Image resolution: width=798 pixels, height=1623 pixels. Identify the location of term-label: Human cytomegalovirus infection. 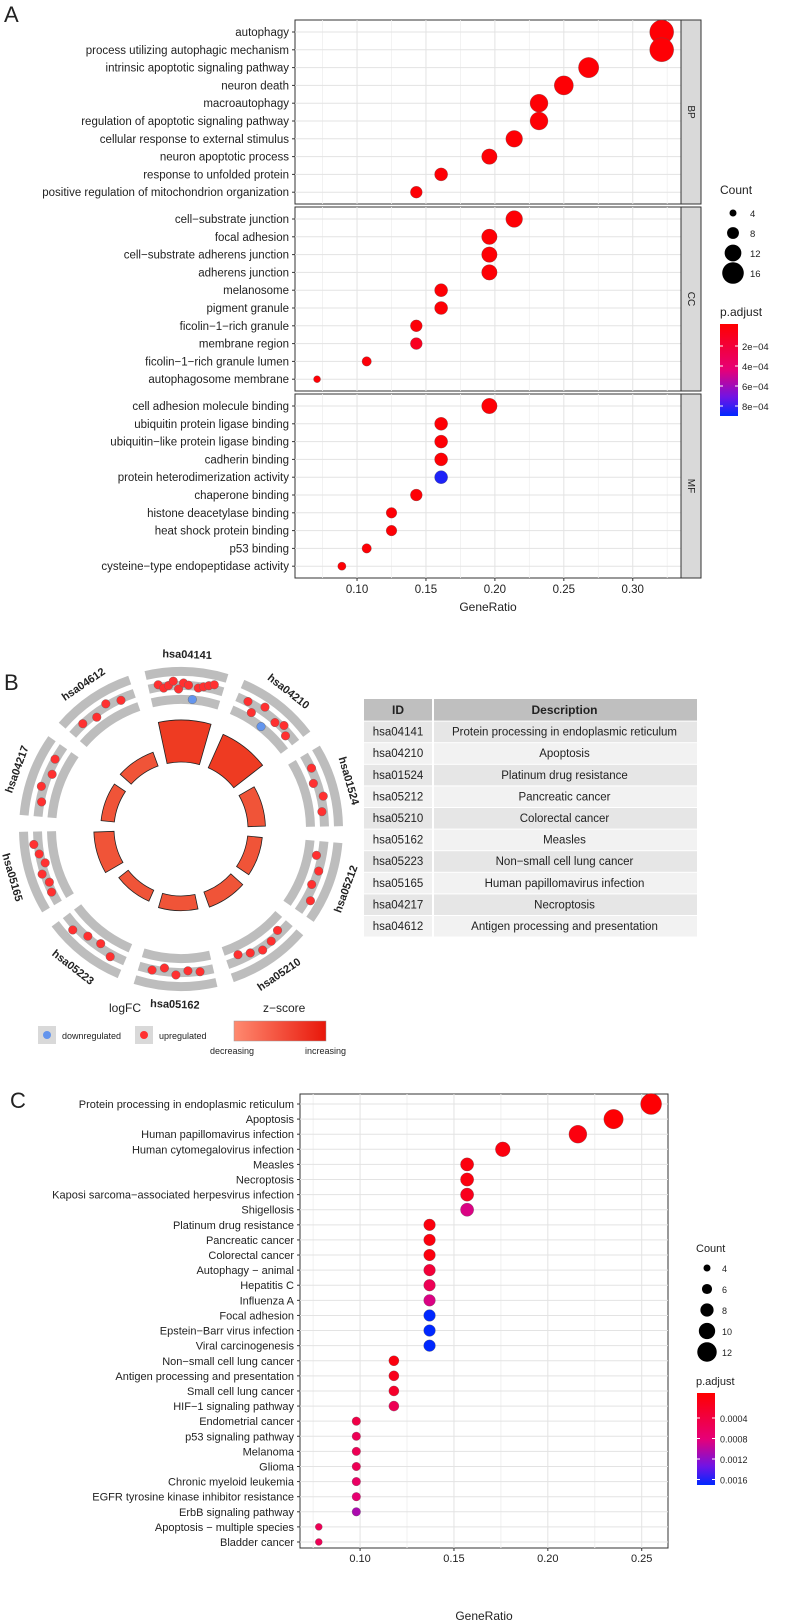
(213, 1150).